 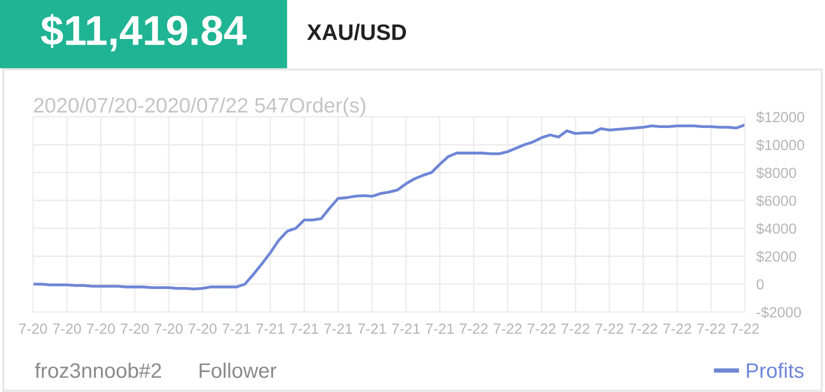 What do you see at coordinates (98, 370) in the screenshot?
I see `text: froz3nnoob#2` at bounding box center [98, 370].